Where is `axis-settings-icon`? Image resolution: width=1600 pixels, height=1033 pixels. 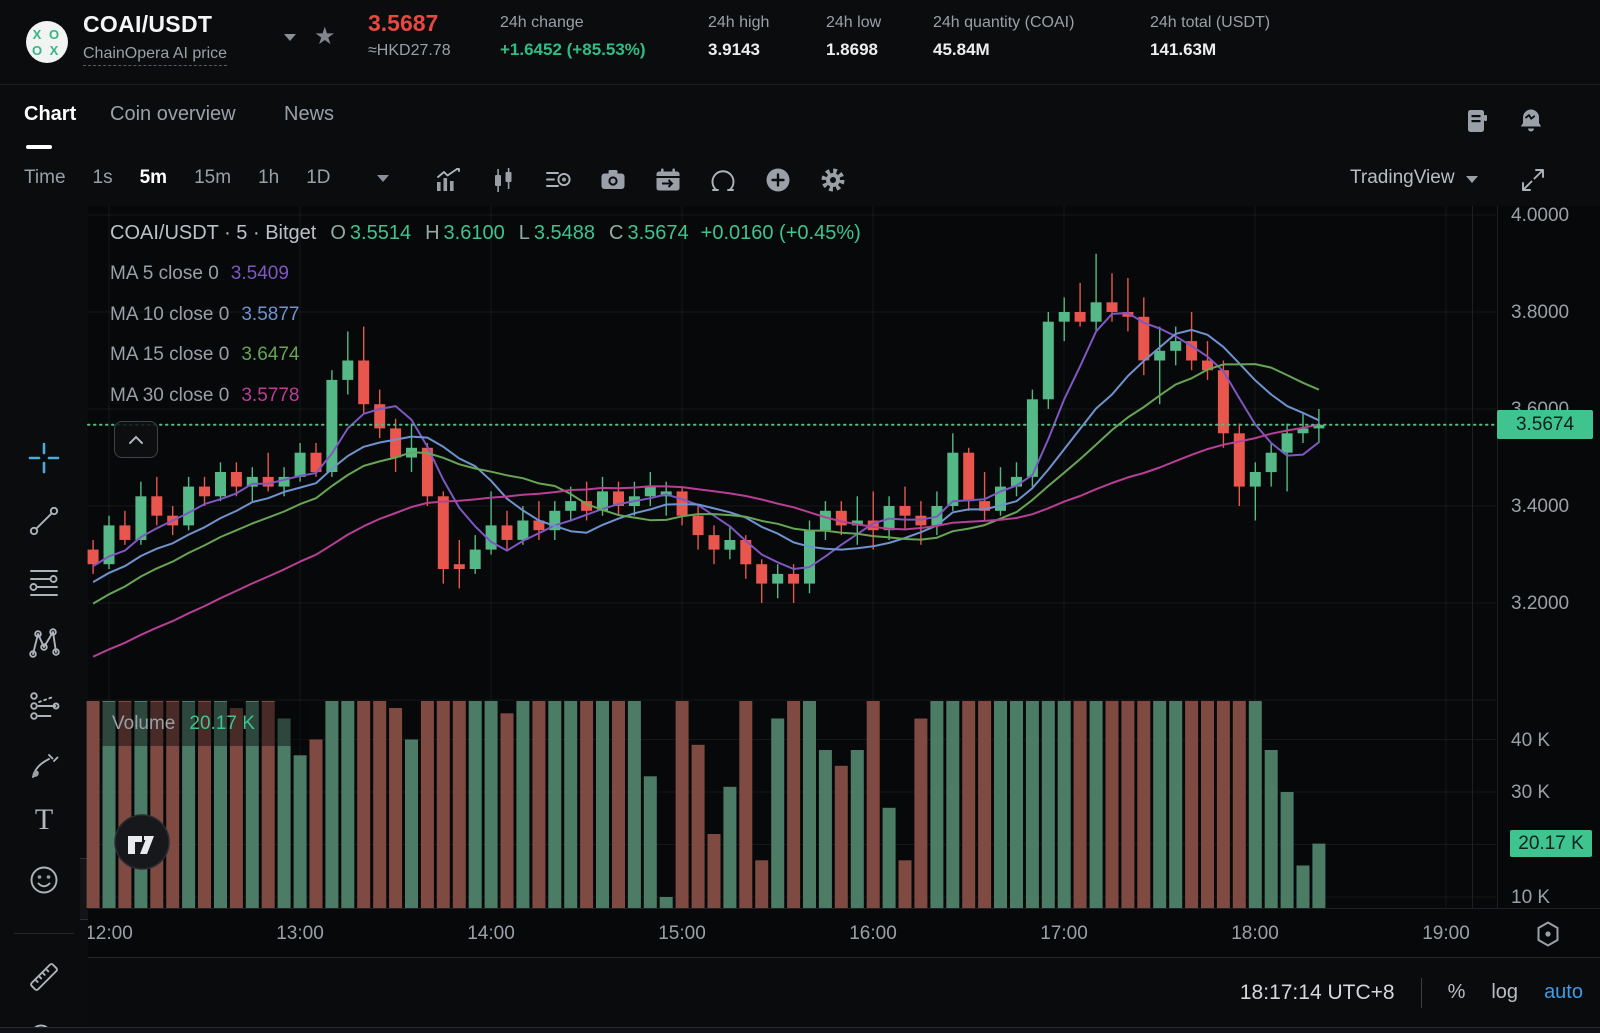 axis-settings-icon is located at coordinates (1548, 934).